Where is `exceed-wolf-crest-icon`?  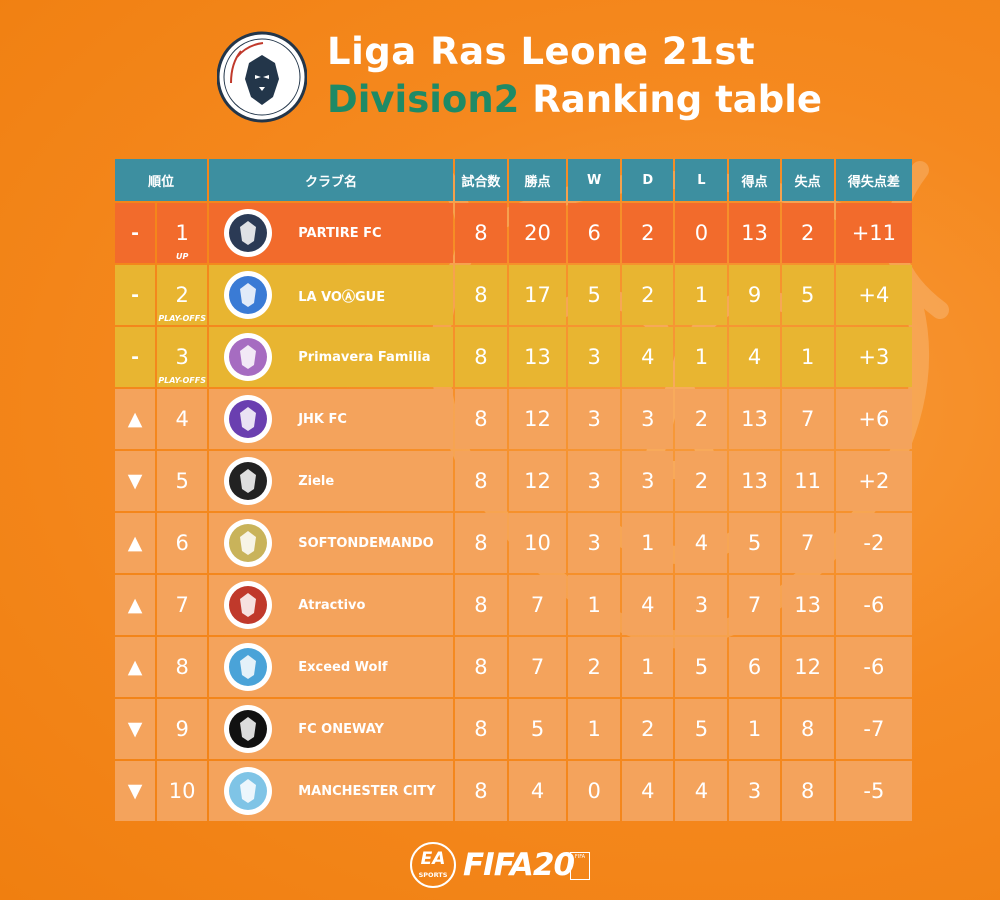 exceed-wolf-crest-icon is located at coordinates (248, 667).